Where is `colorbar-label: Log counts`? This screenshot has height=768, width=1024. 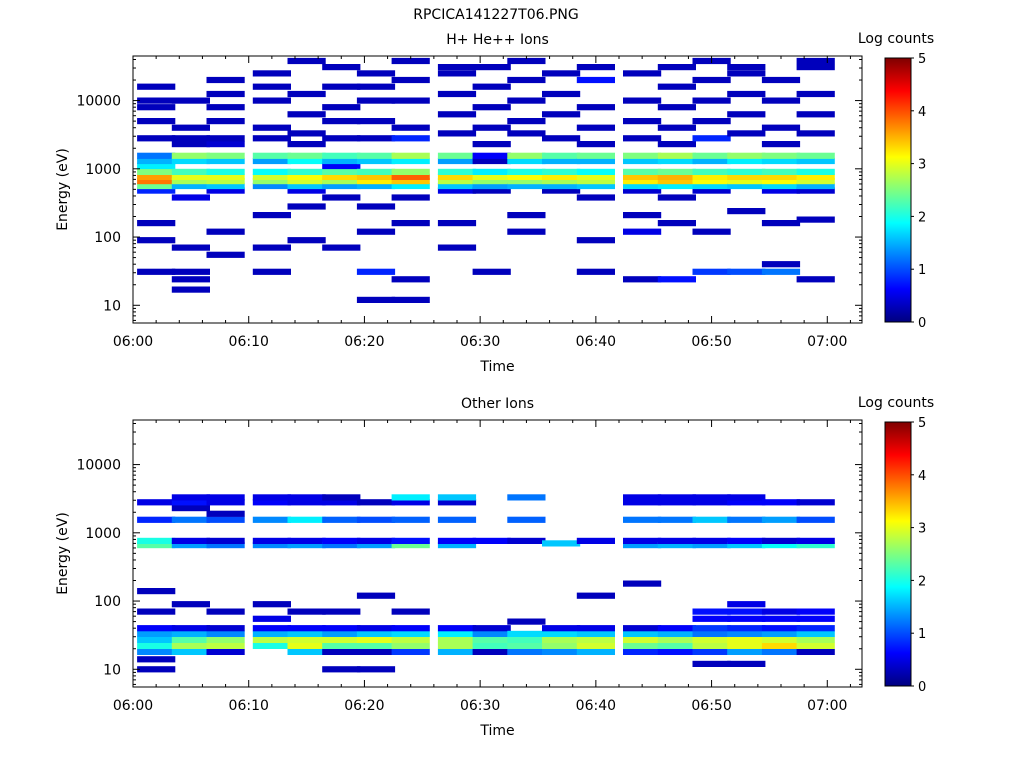 colorbar-label: Log counts is located at coordinates (896, 403).